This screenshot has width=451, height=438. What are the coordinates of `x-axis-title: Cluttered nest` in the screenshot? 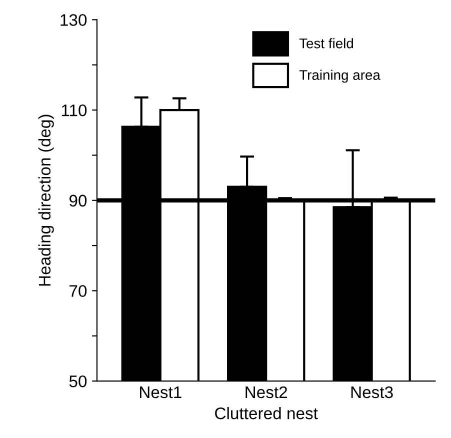 It's located at (266, 413).